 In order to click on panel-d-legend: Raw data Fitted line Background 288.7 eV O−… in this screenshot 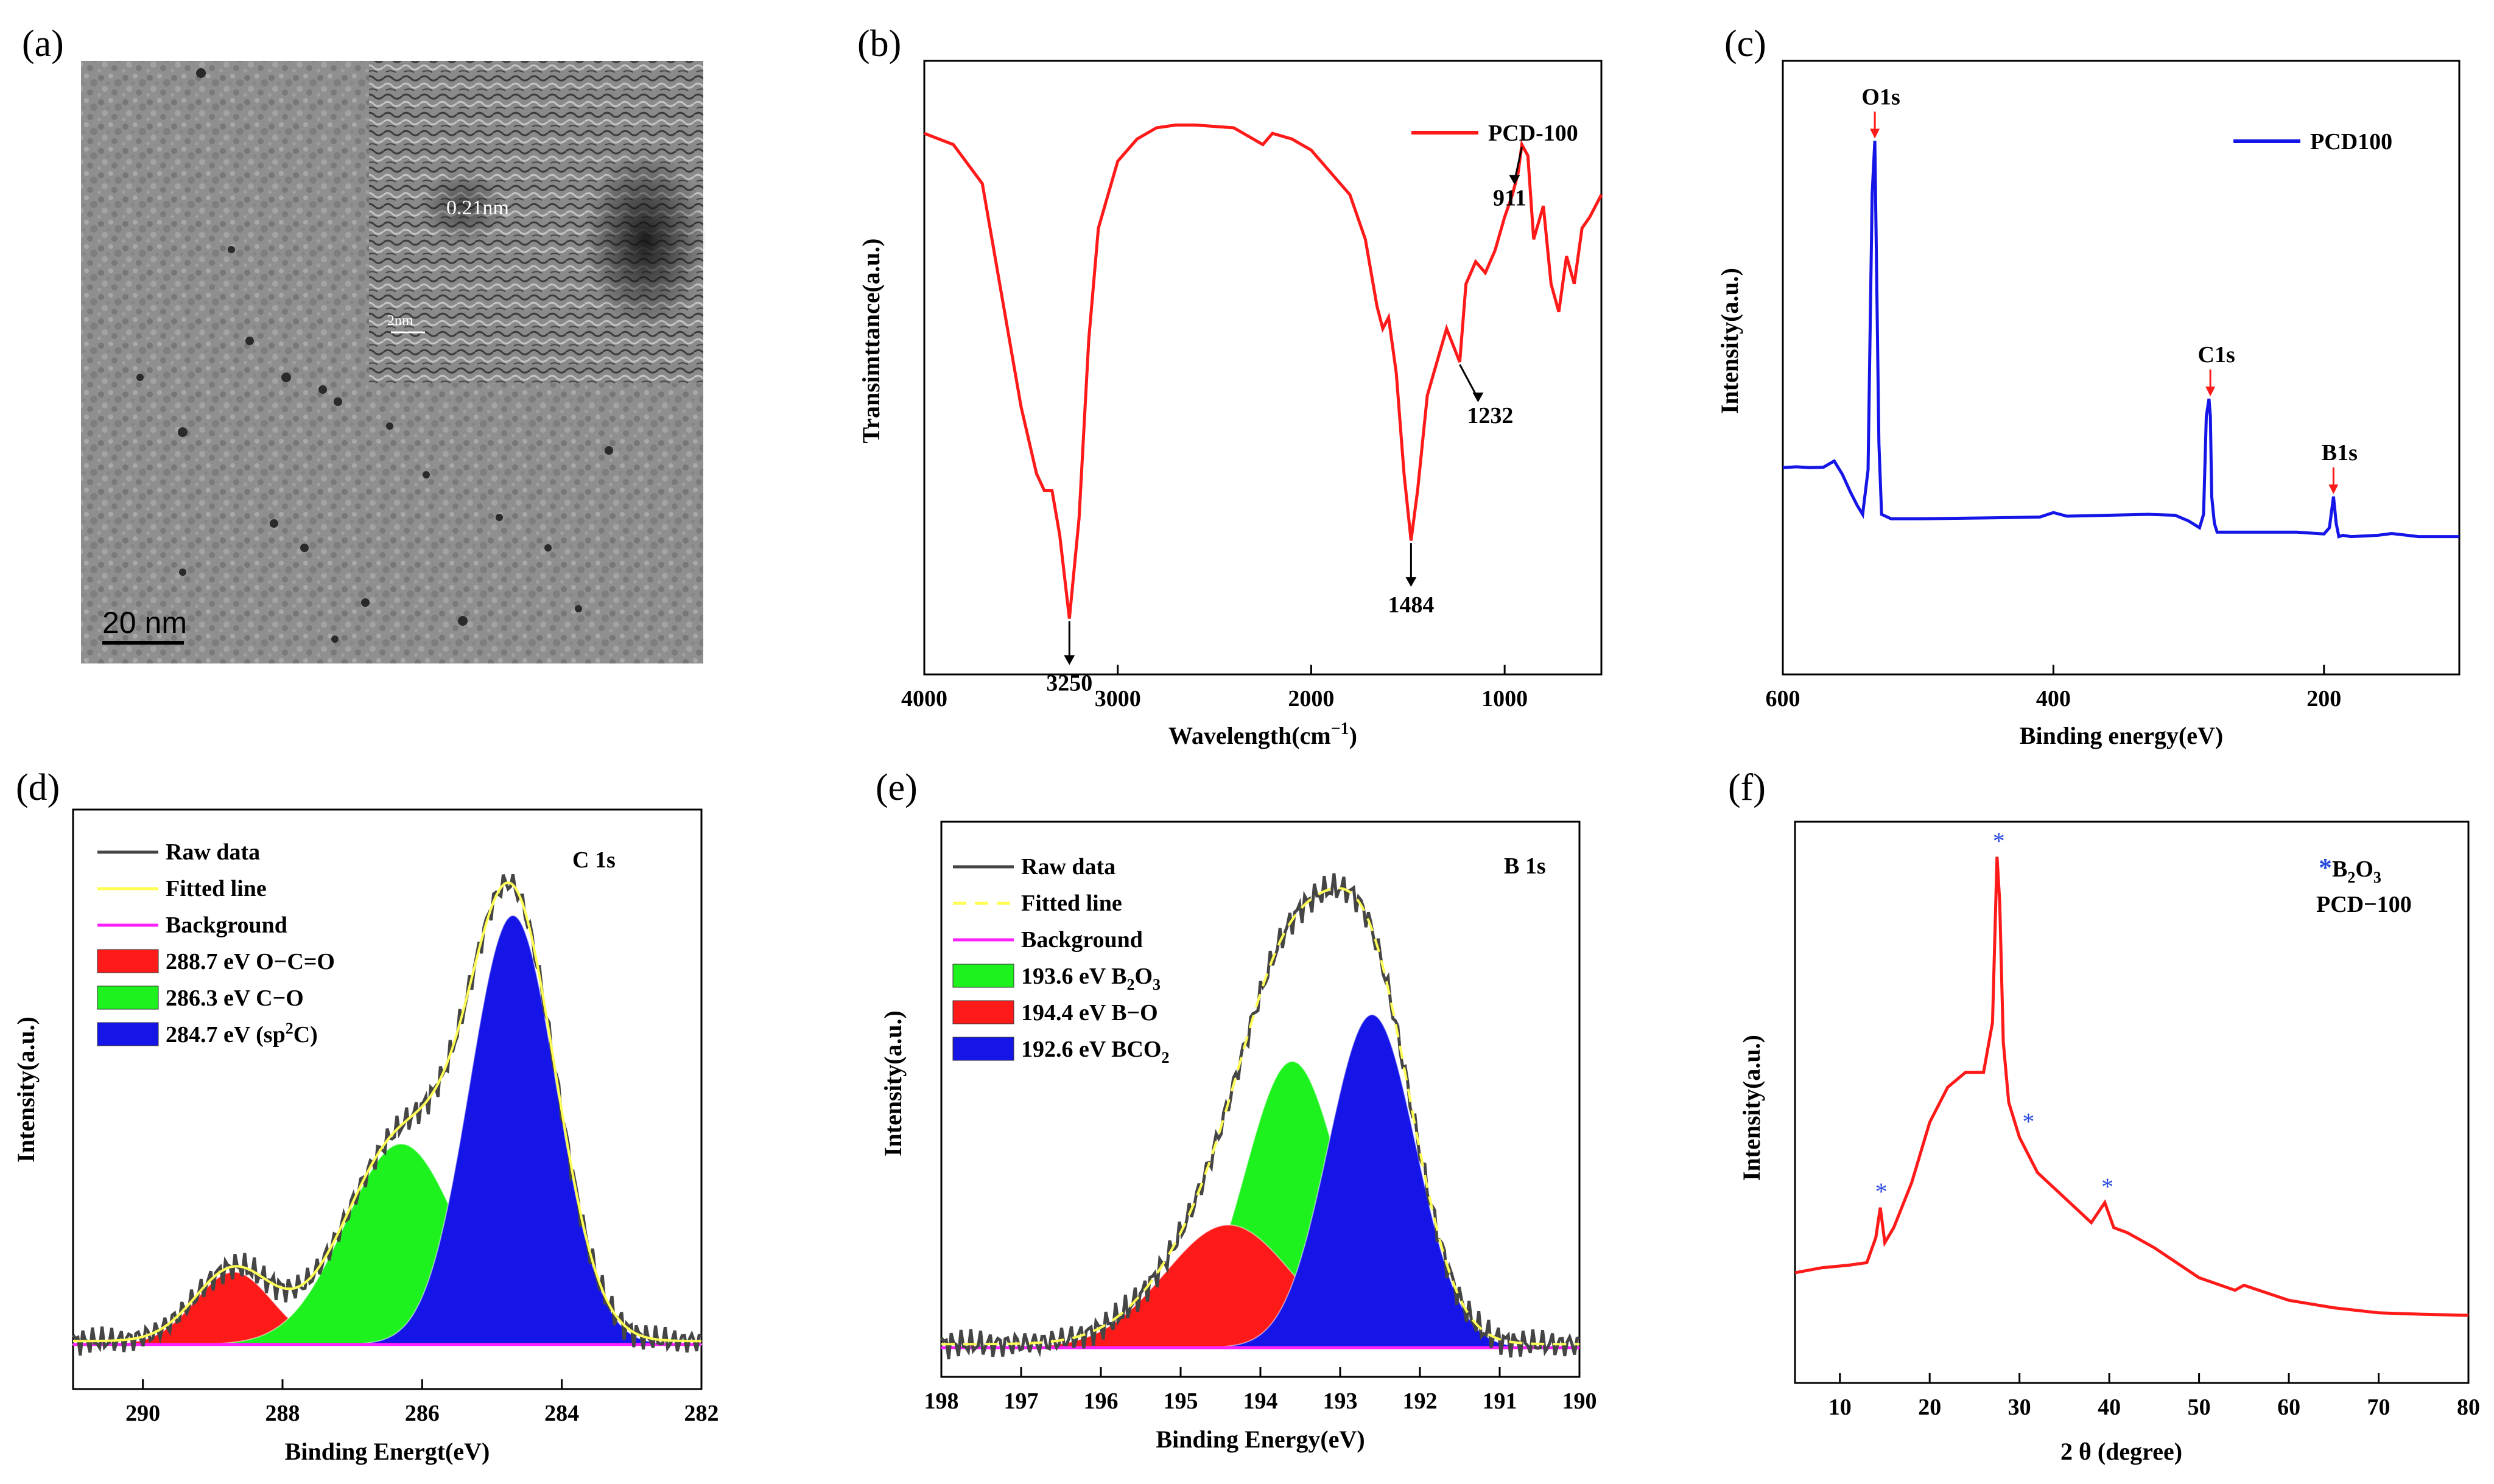, I will do `click(216, 943)`.